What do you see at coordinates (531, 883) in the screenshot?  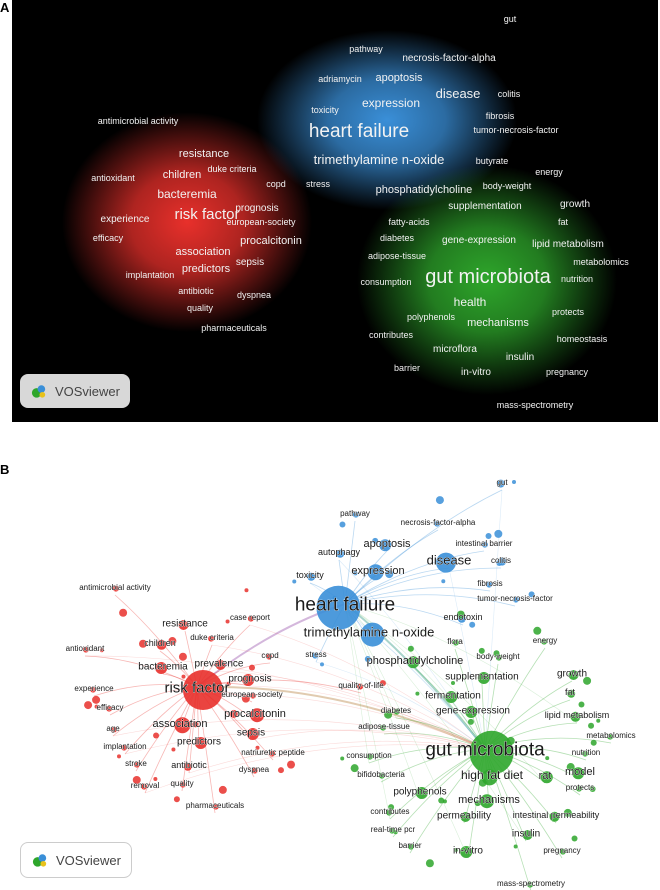 I see `network-label-mass-spectrometry: mass-spectrometry` at bounding box center [531, 883].